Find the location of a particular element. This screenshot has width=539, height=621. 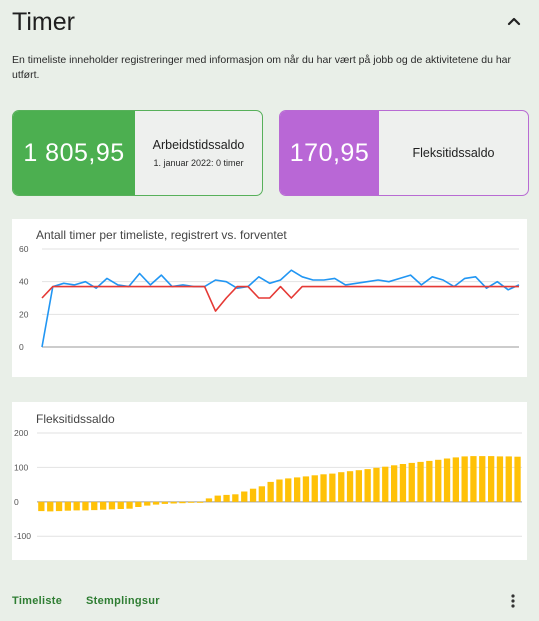

flex-chart-title: Fleksitidssaldo is located at coordinates (75, 419).